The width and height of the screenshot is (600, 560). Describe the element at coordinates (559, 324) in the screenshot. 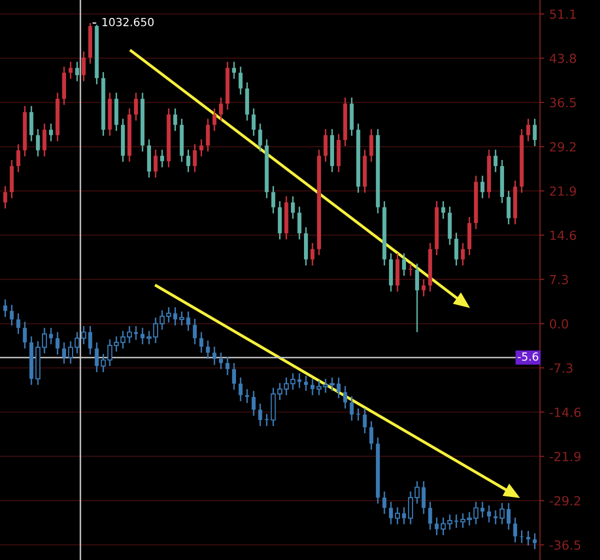

I see `y-tick-label: 0.0` at that location.